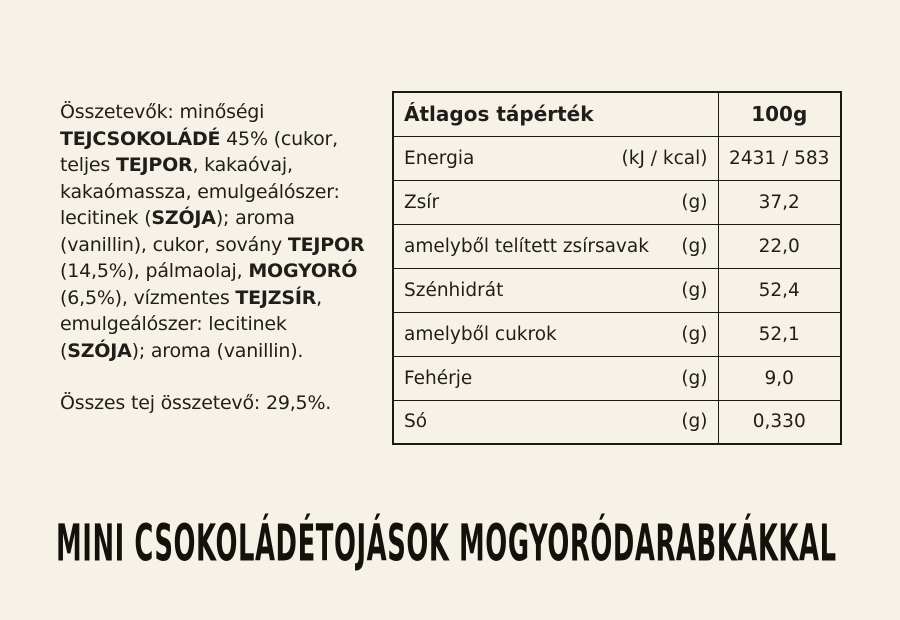 This screenshot has height=620, width=900. Describe the element at coordinates (439, 158) in the screenshot. I see `nutrient-label: Energia` at that location.